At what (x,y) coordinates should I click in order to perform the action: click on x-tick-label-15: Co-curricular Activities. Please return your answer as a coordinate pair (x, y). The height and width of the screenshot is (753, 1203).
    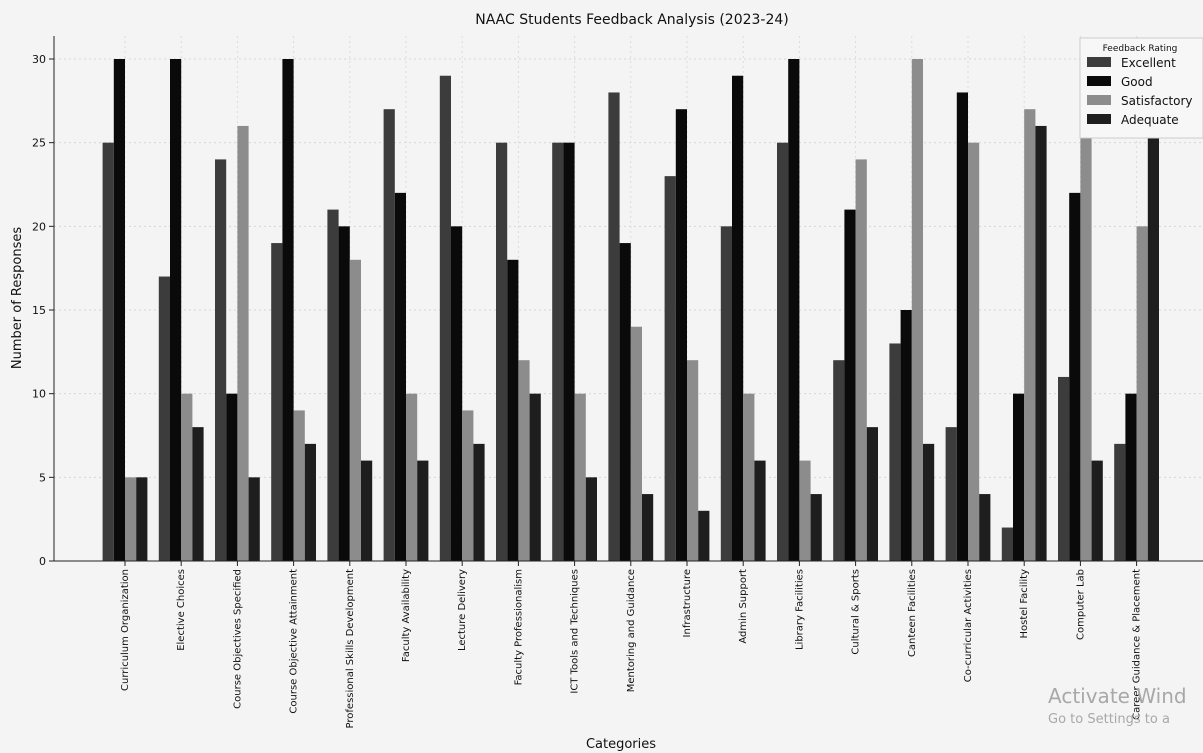
    Looking at the image, I should click on (968, 625).